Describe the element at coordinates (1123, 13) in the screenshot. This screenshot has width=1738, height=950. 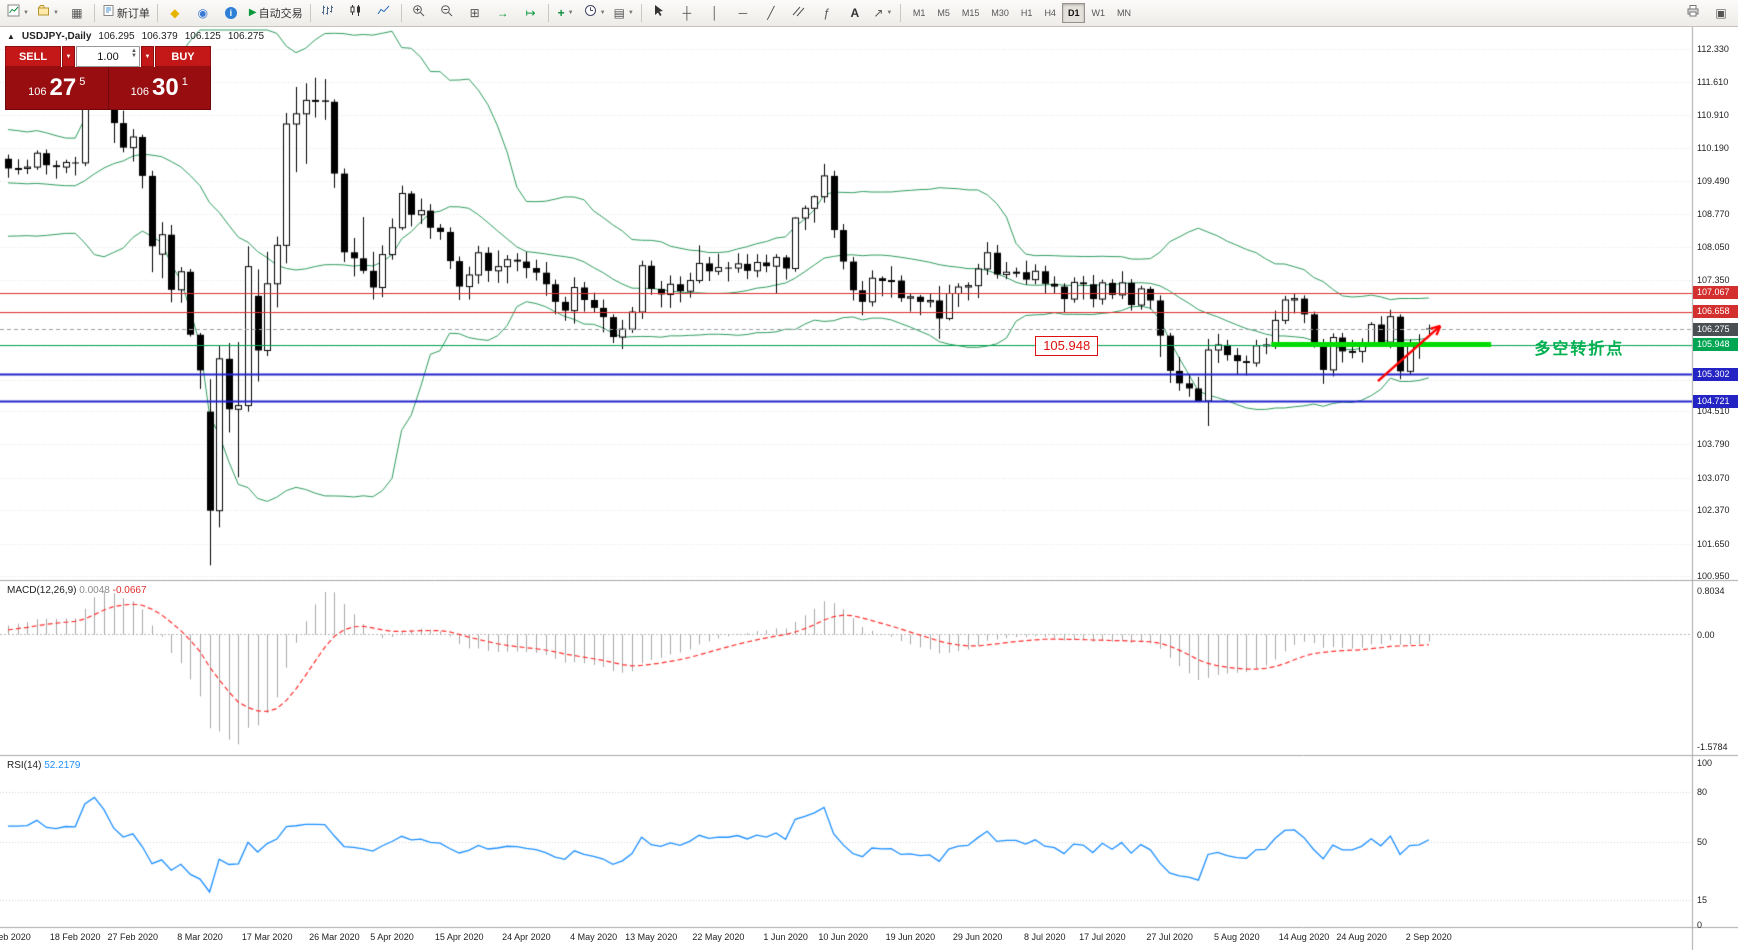
I see `timeframe-mn: MN` at that location.